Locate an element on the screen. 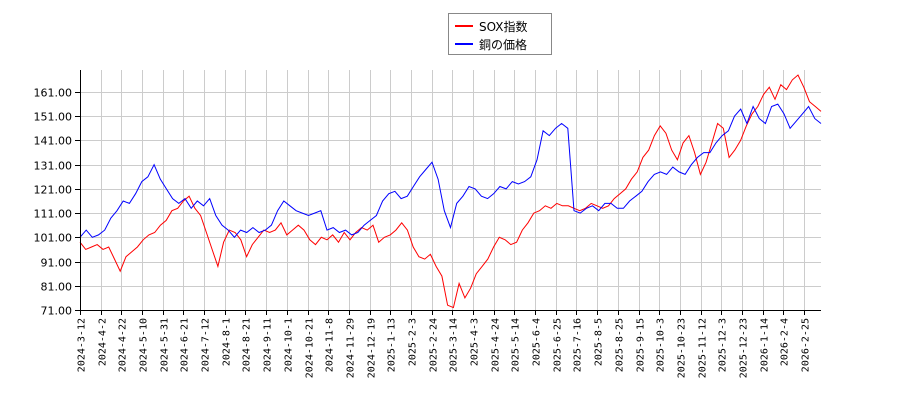 The image size is (900, 400). x-tick-label: 2024-11-29 is located at coordinates (351, 348).